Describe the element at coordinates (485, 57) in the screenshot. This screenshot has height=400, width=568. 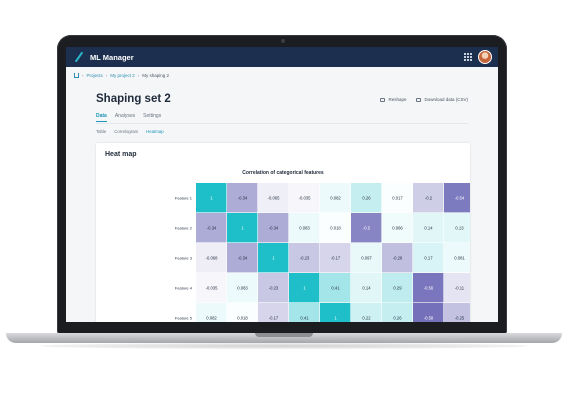
I see `user-avatar` at that location.